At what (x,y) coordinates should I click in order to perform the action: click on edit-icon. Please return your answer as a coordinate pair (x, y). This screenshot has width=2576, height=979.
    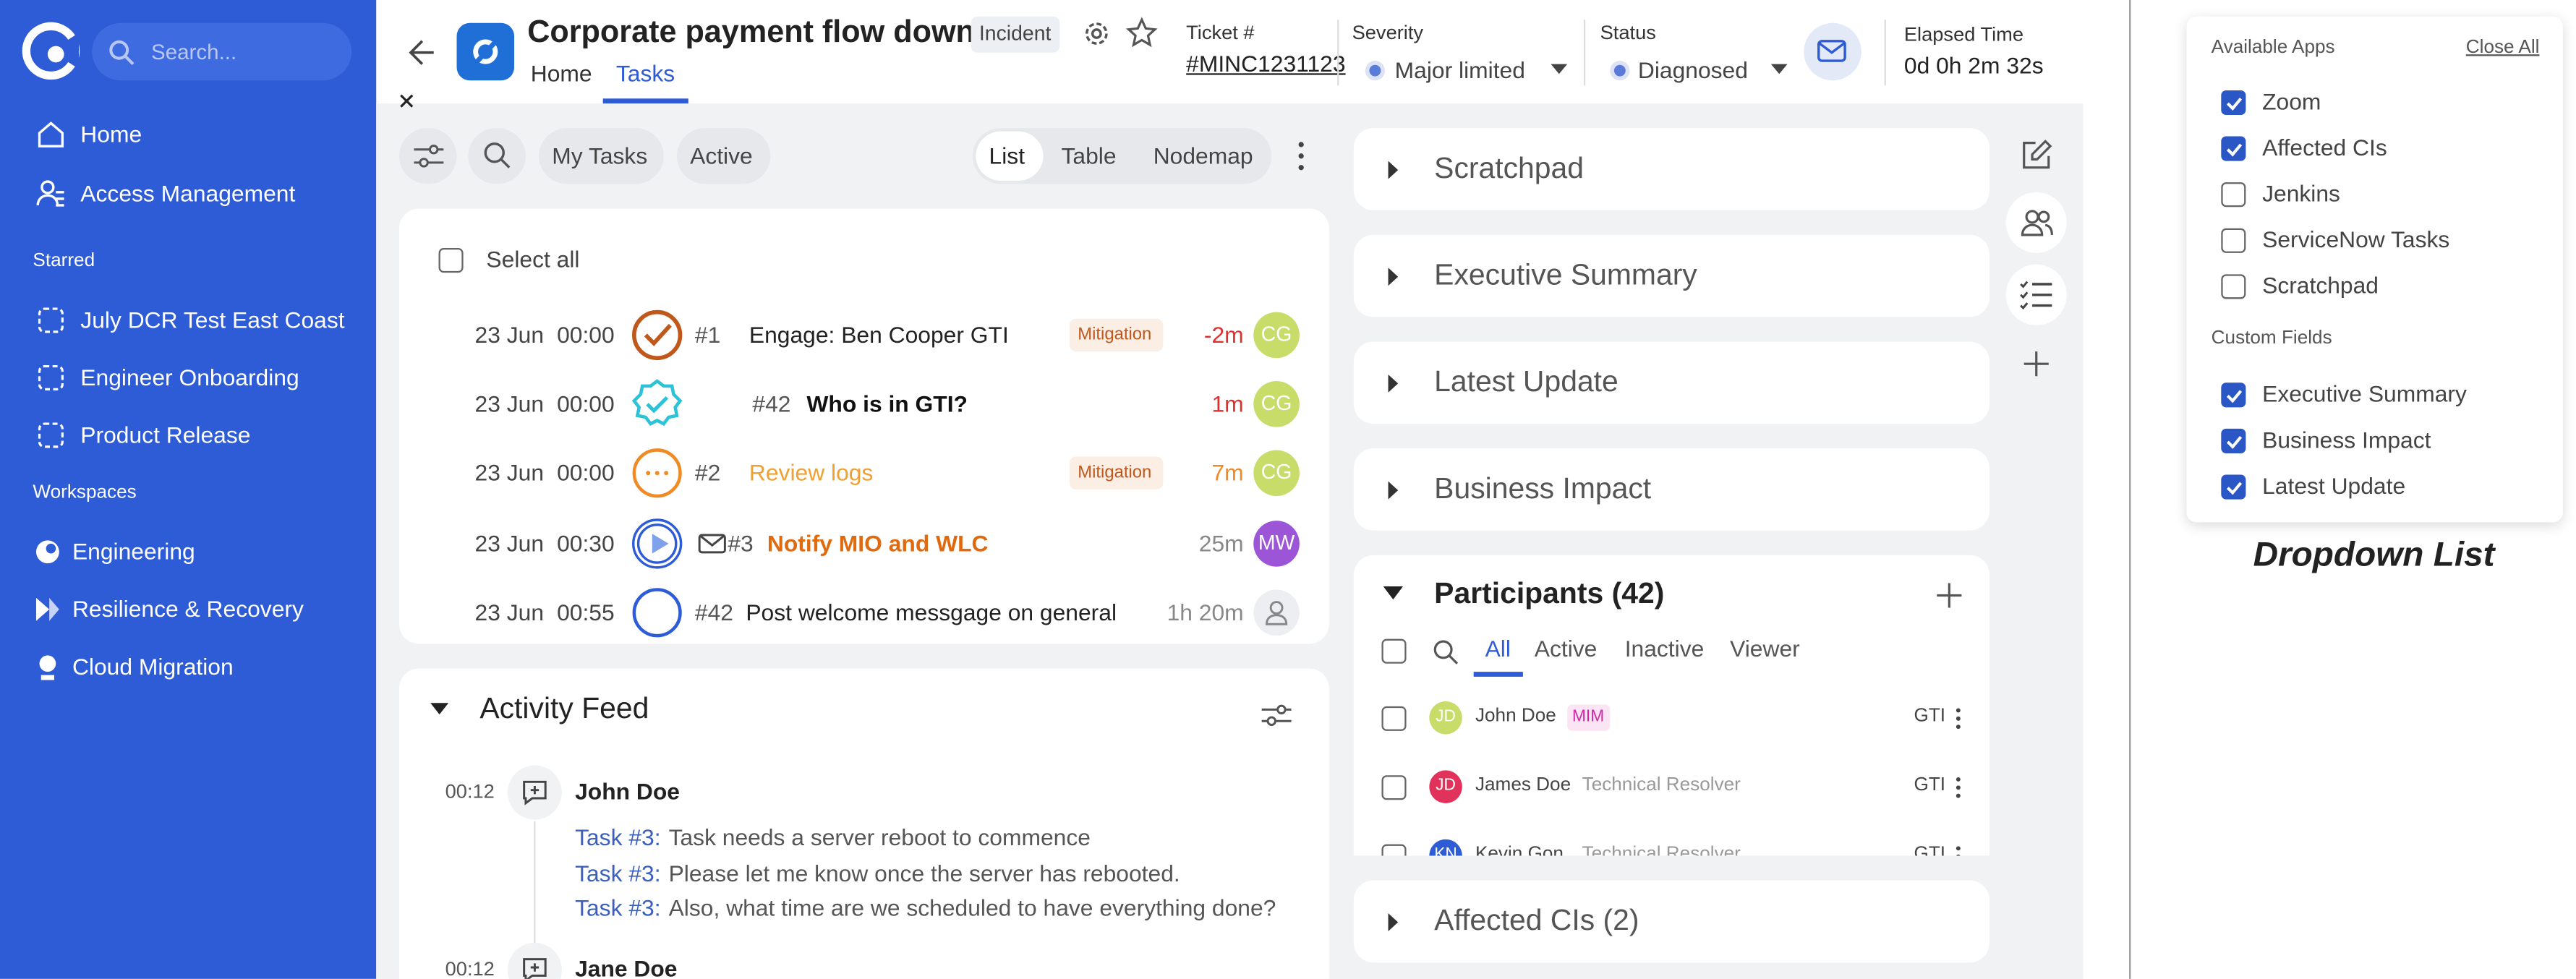
    Looking at the image, I should click on (2036, 155).